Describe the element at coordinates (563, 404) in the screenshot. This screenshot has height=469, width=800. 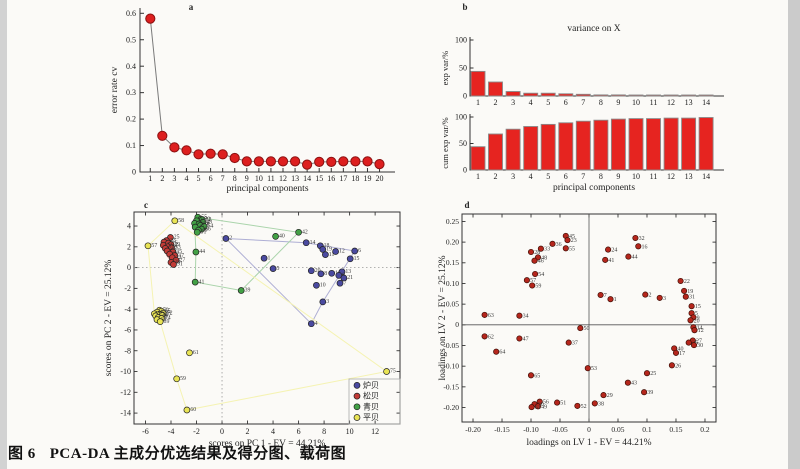
I see `svg-text: 51` at that location.